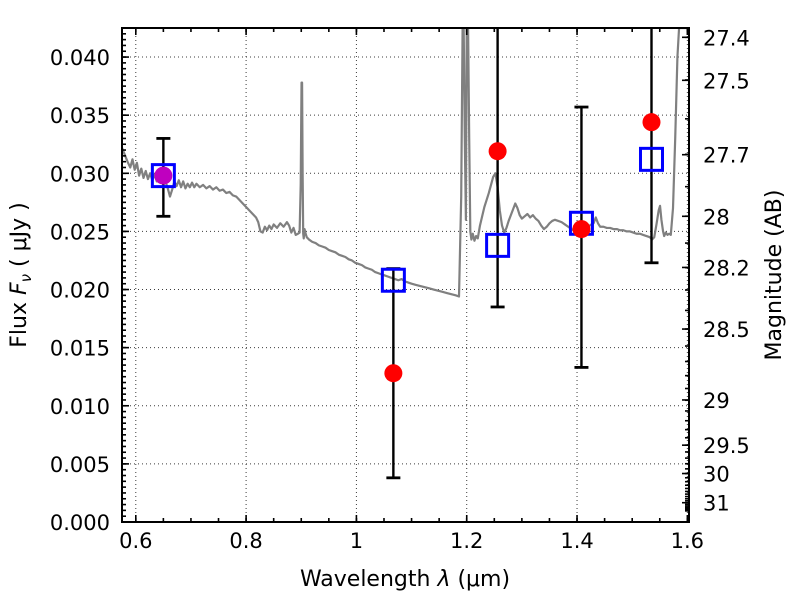 This screenshot has width=800, height=600. What do you see at coordinates (80, 232) in the screenshot?
I see `y-tick-label: 0.025` at bounding box center [80, 232].